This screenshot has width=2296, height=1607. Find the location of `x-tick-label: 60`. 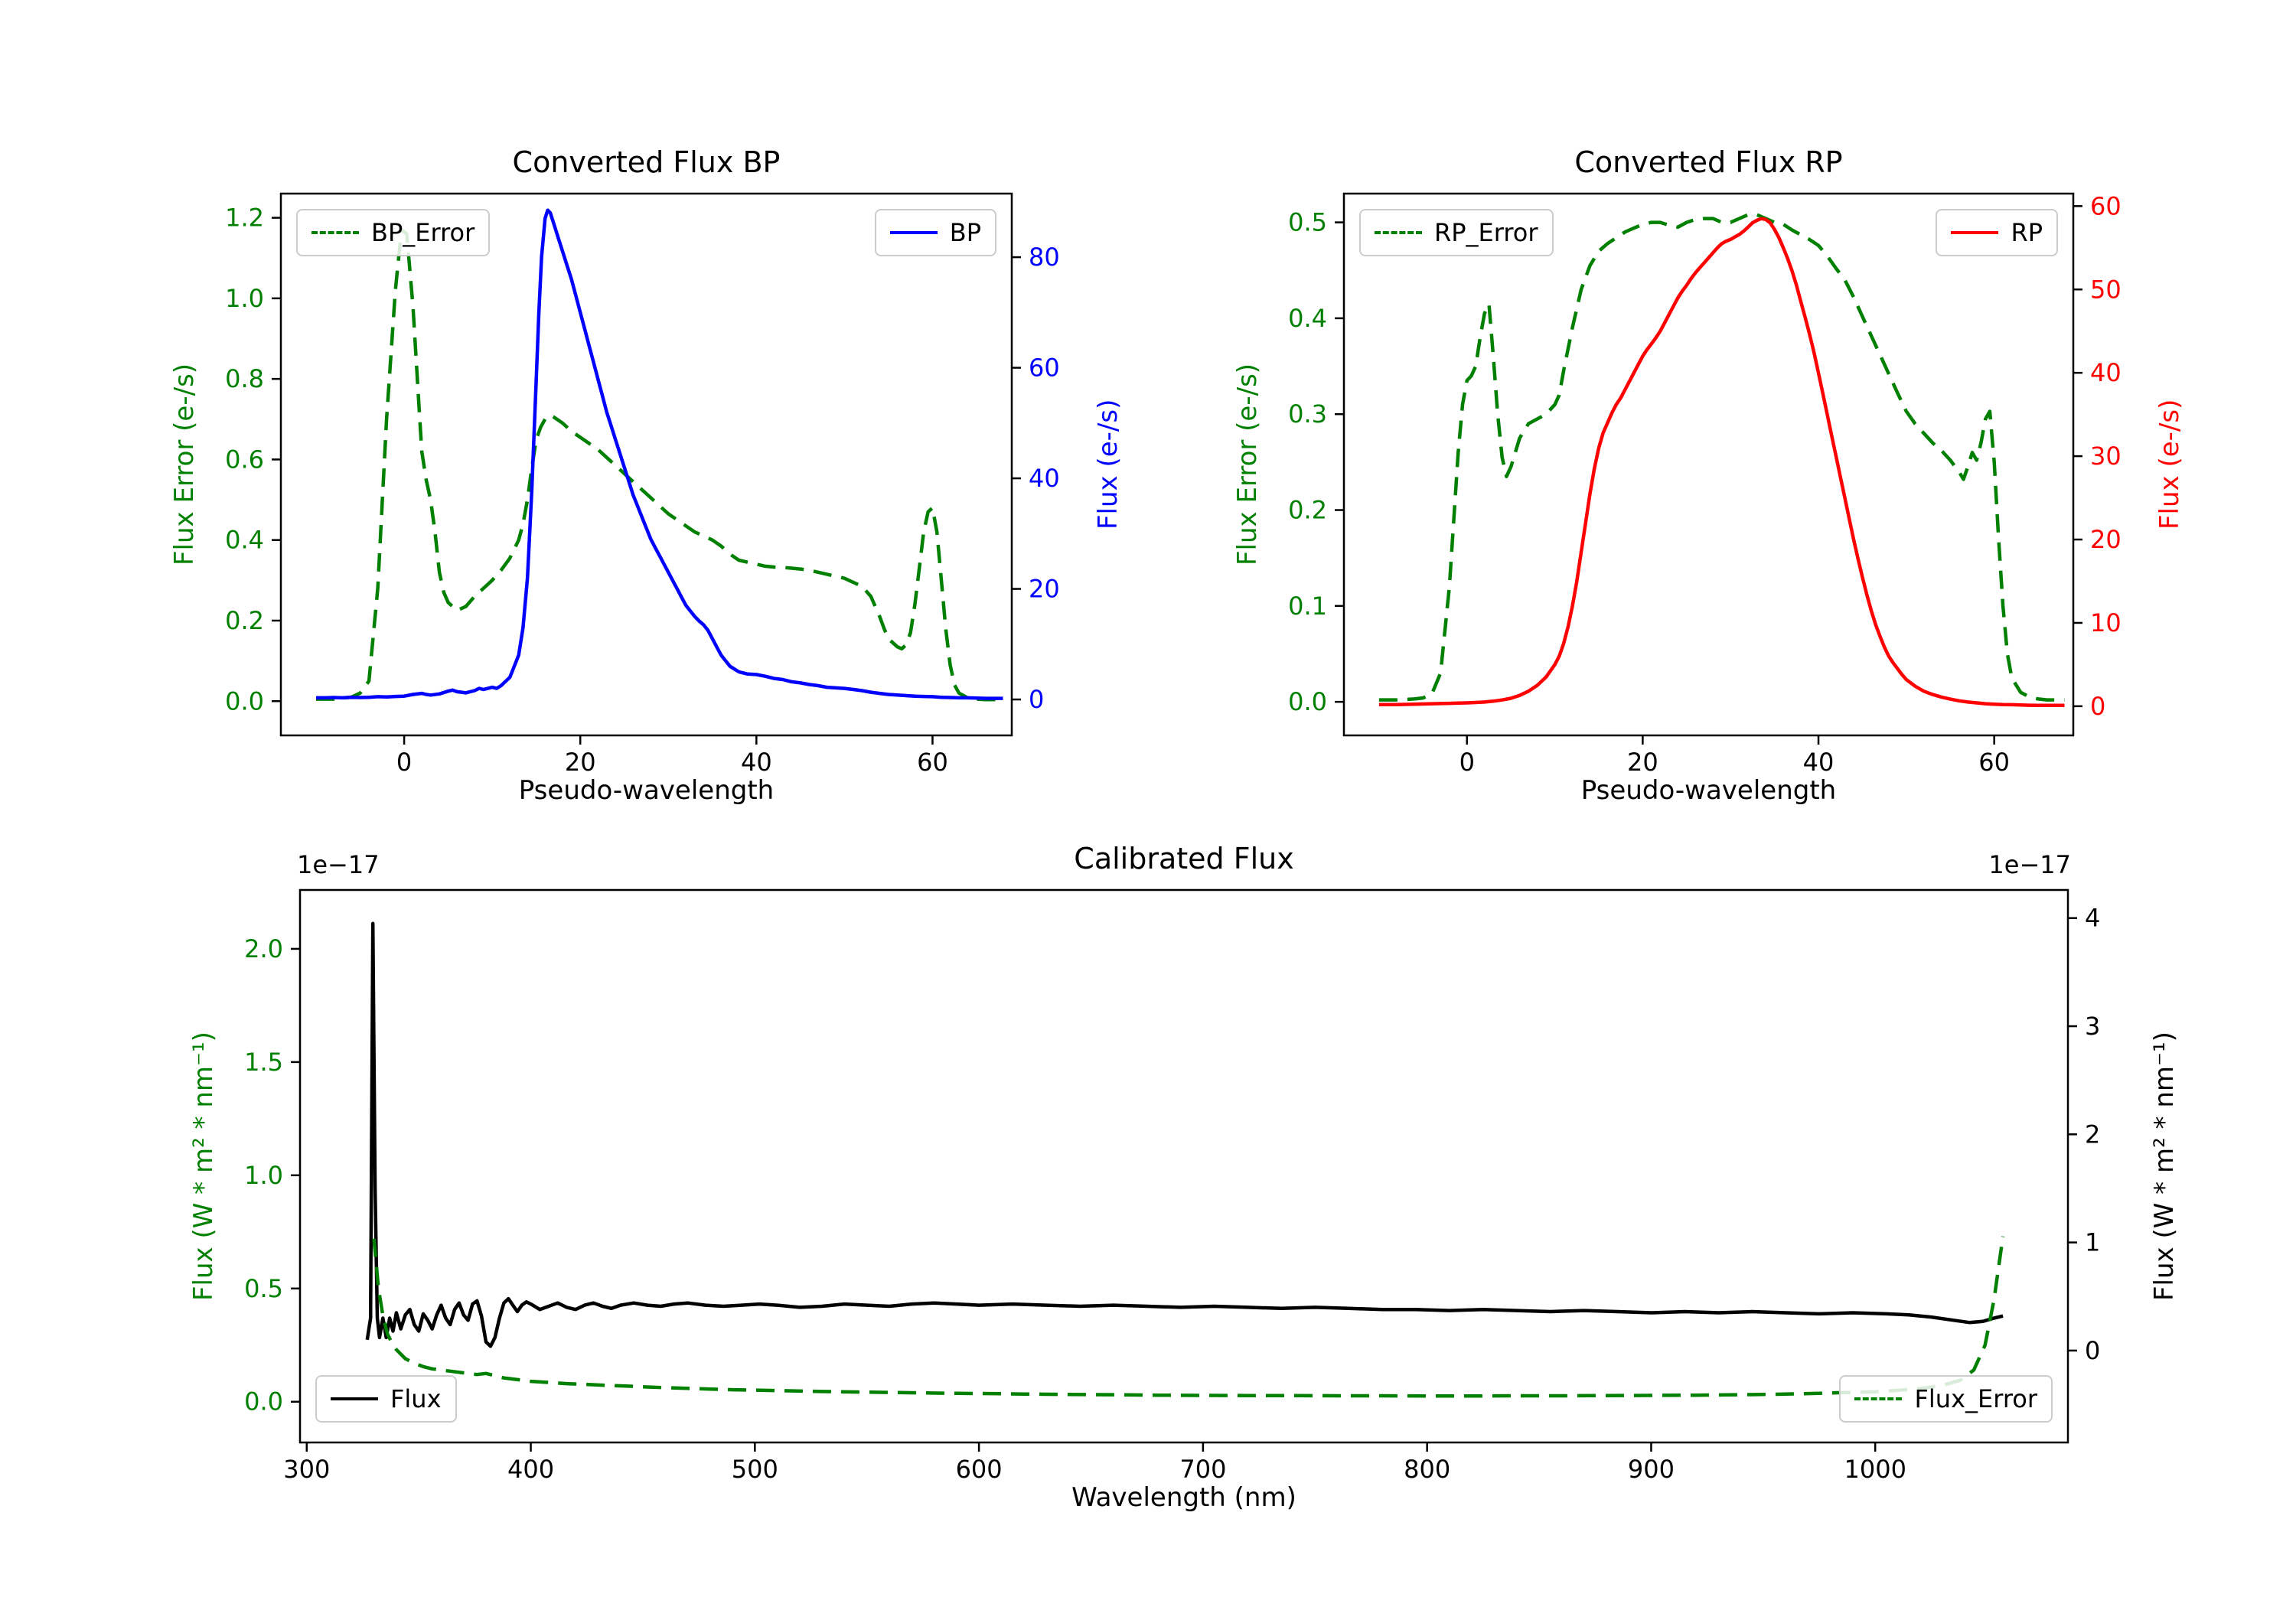

x-tick-label: 60 is located at coordinates (932, 762).